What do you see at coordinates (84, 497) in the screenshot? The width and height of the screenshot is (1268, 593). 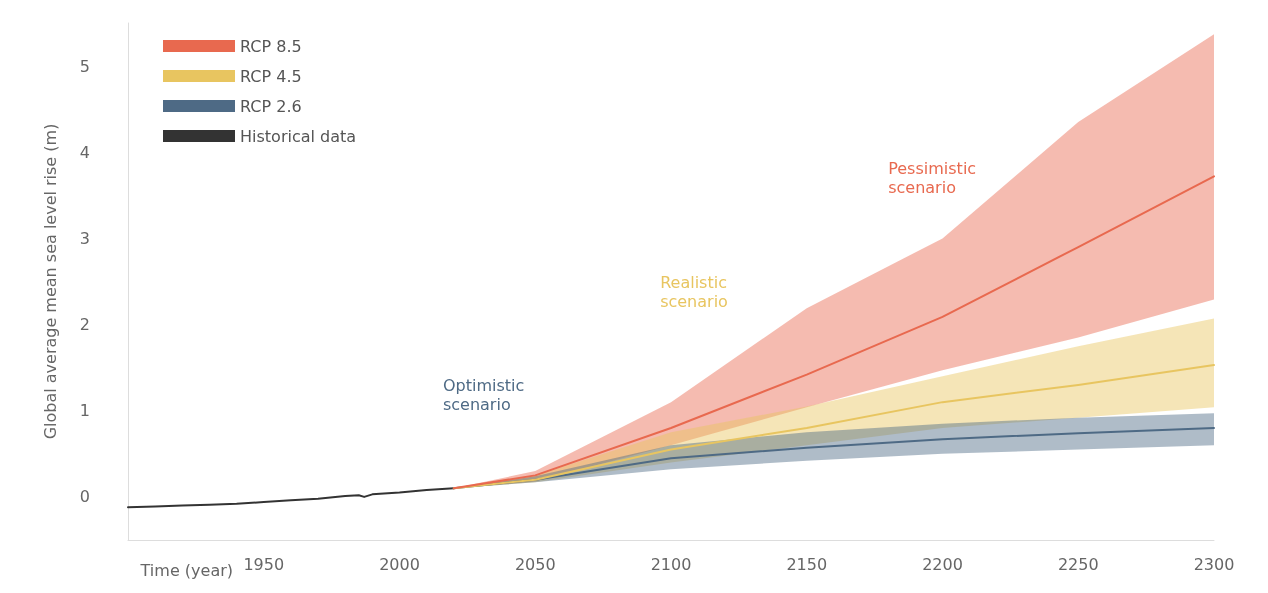 I see `y-tick-label: 0` at bounding box center [84, 497].